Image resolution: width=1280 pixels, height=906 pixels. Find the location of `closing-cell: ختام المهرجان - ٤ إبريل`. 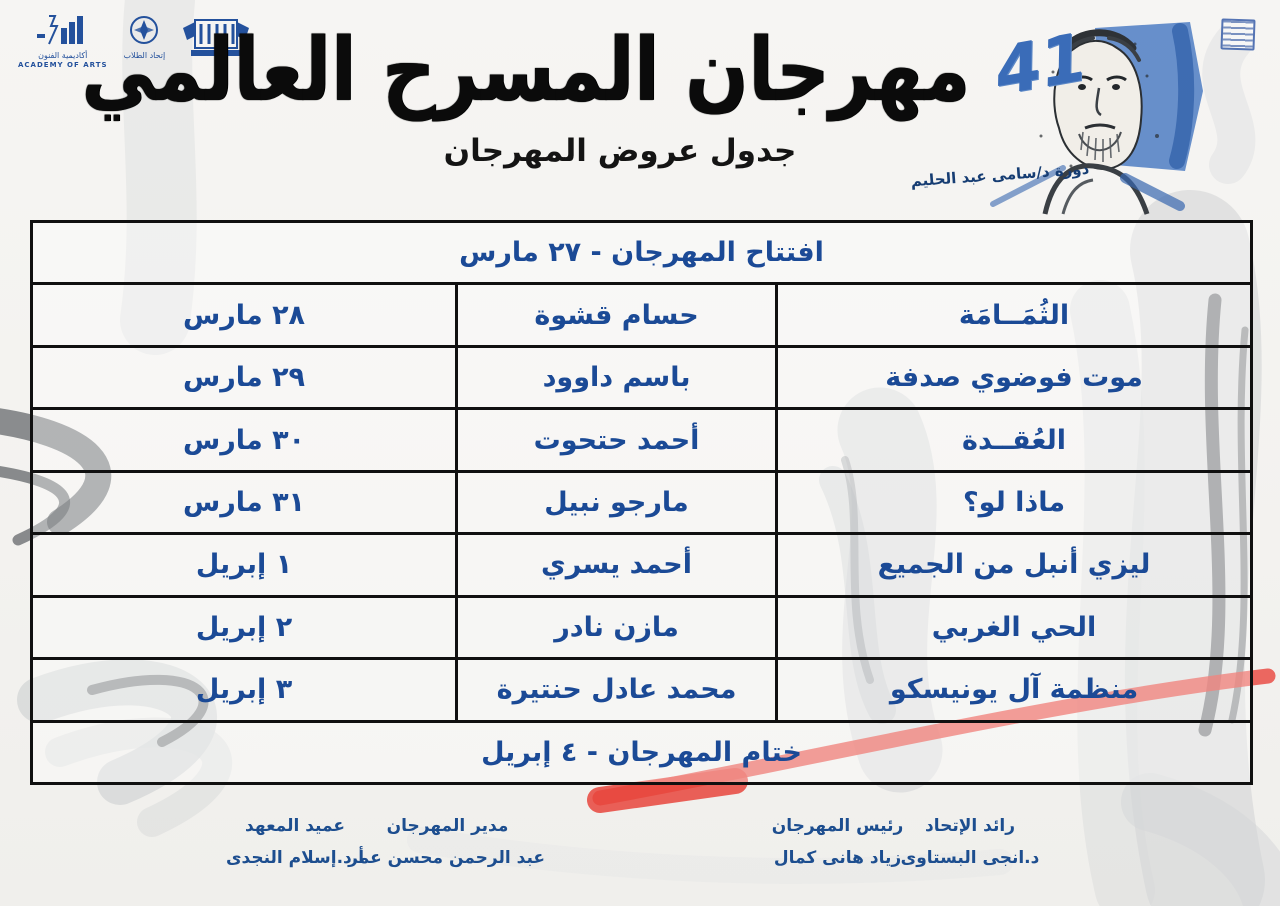

closing-cell: ختام المهرجان - ٤ إبريل is located at coordinates (641, 752).